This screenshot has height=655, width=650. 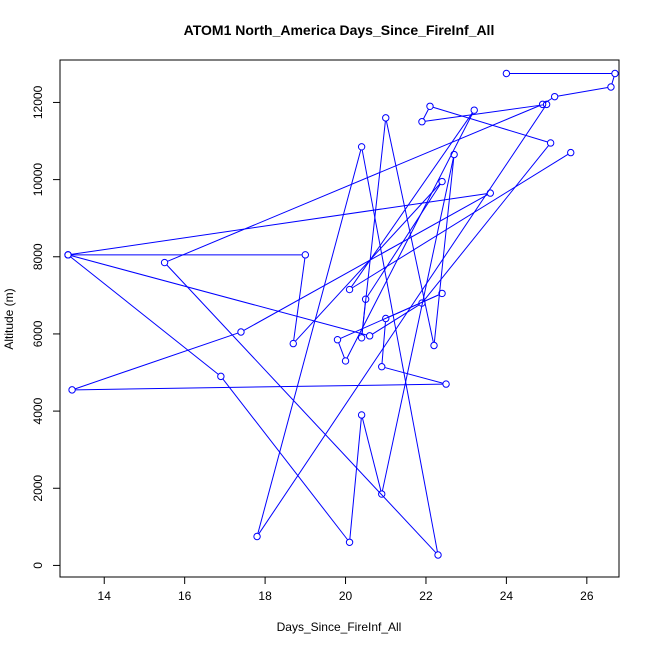 I want to click on x-tick-label: 24, so click(x=507, y=596).